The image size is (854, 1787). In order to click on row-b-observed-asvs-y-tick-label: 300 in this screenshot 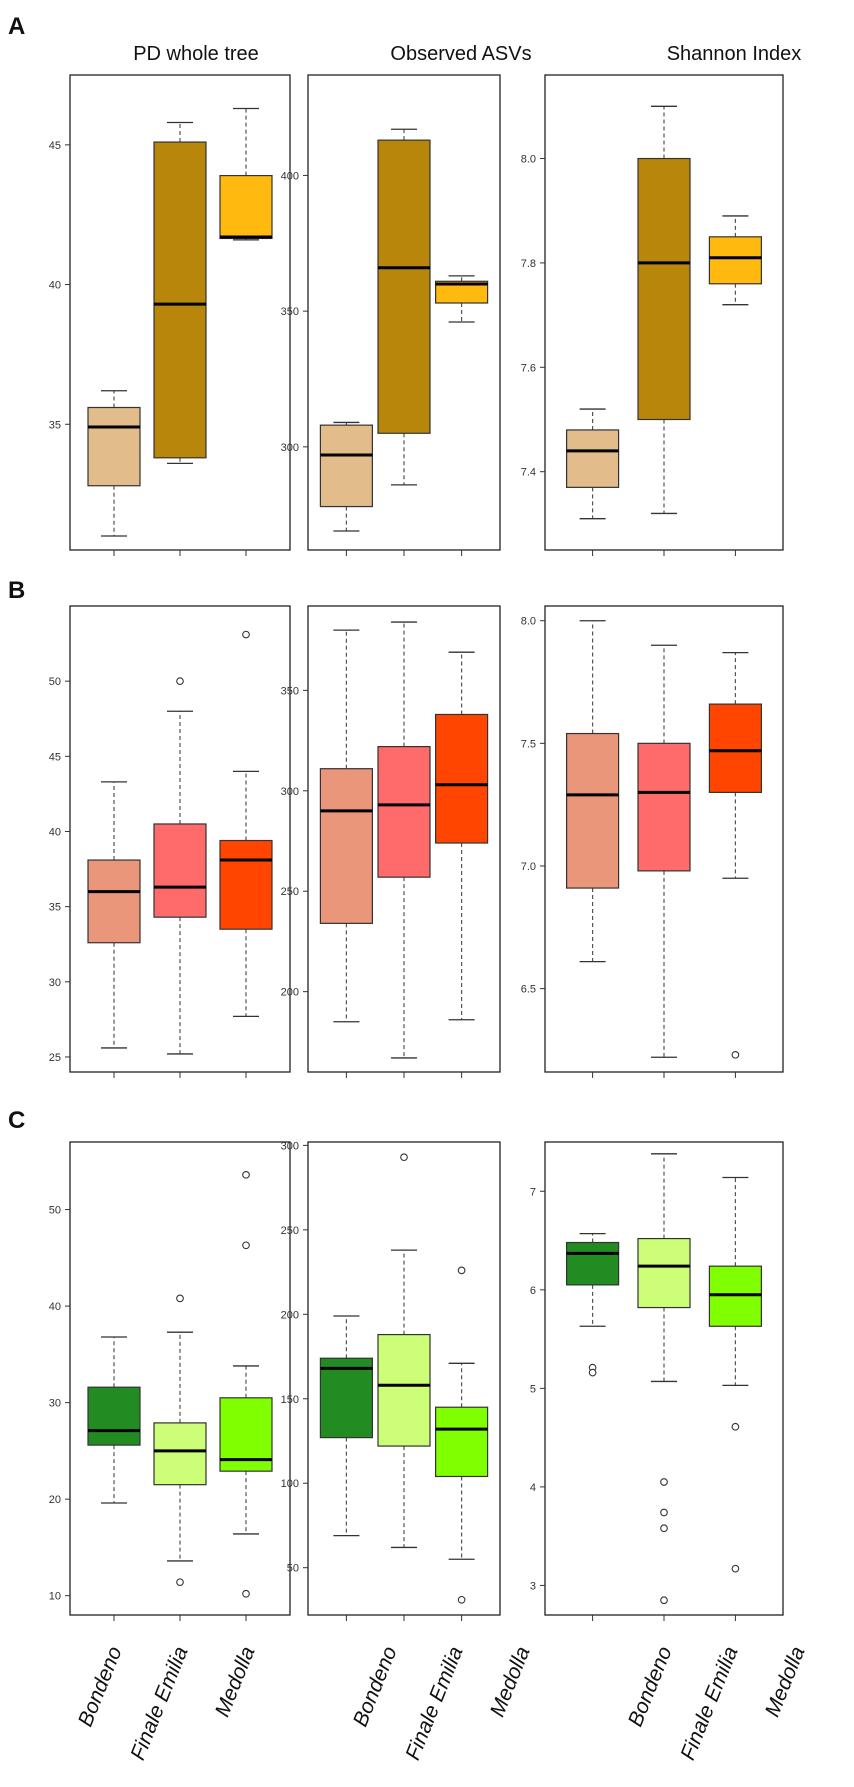, I will do `click(290, 792)`.